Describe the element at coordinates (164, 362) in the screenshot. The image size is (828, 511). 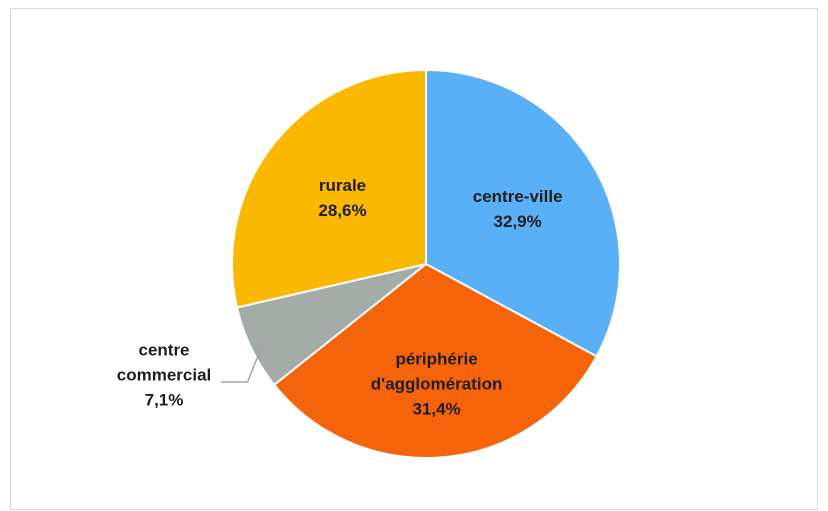
I see `category-label: centre commercial` at that location.